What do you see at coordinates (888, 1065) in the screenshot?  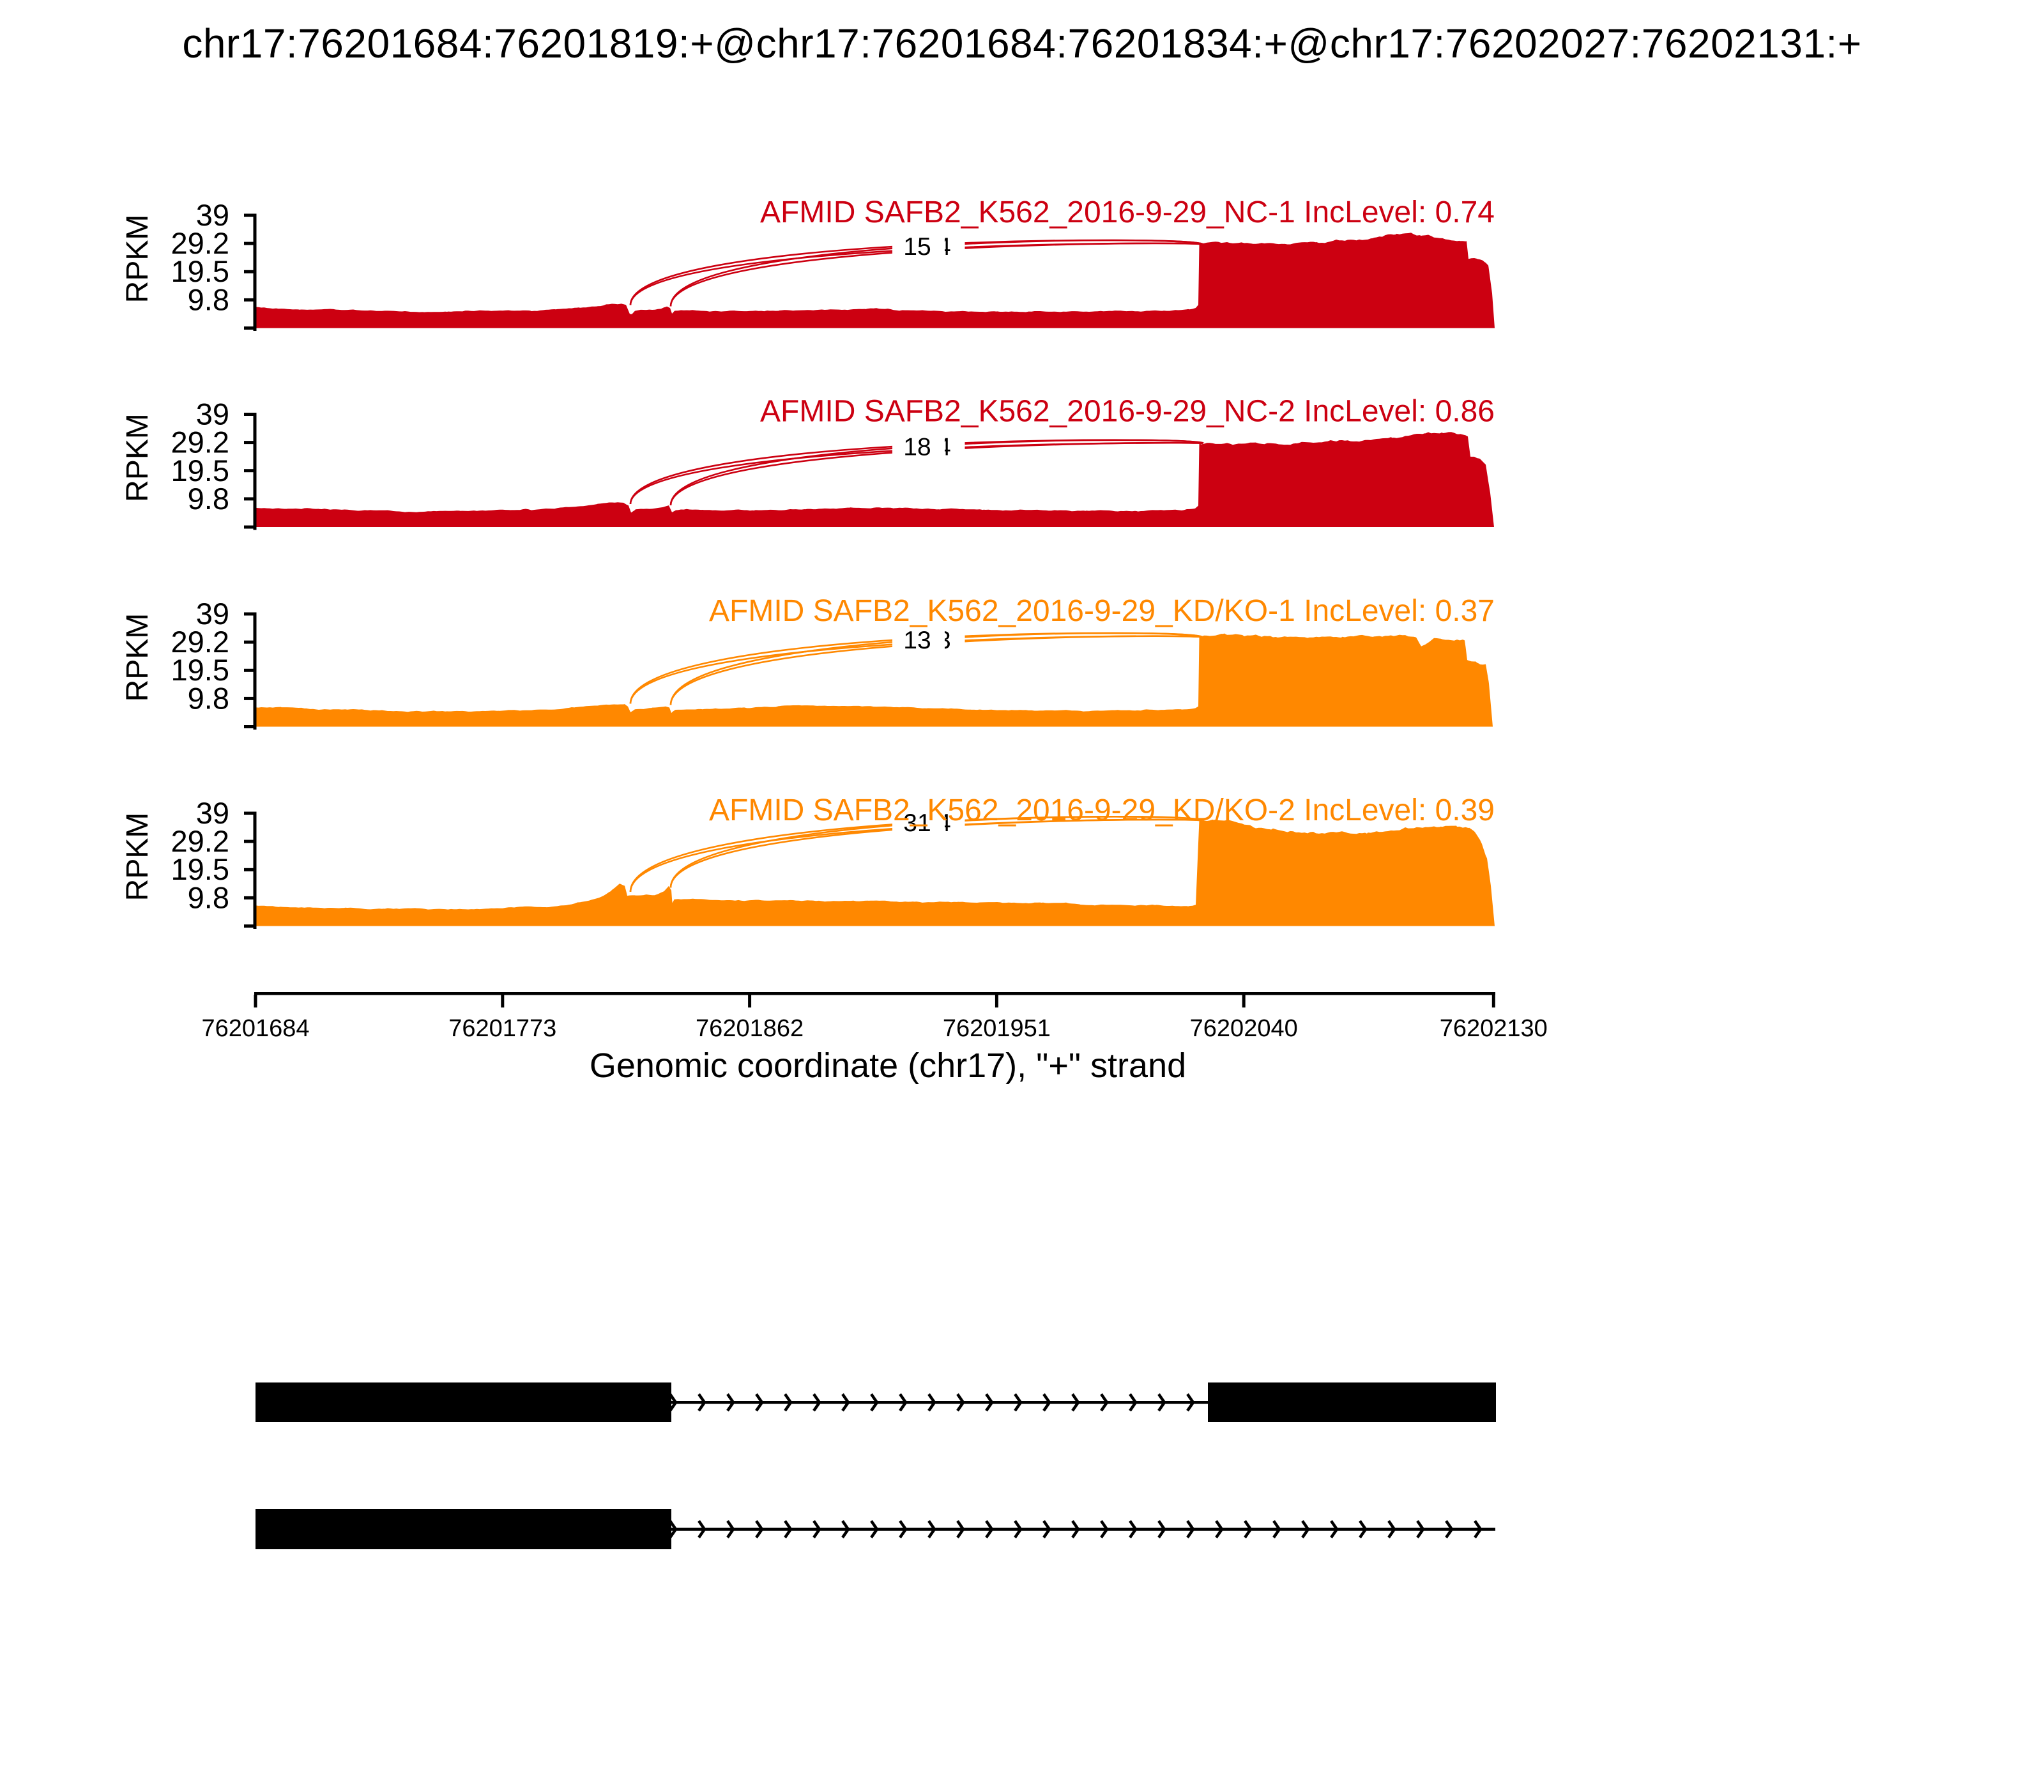 I see `svg-text:Genomic coordinate (chr17), "+: Genomic coordinate (chr17), "+" strand` at bounding box center [888, 1065].